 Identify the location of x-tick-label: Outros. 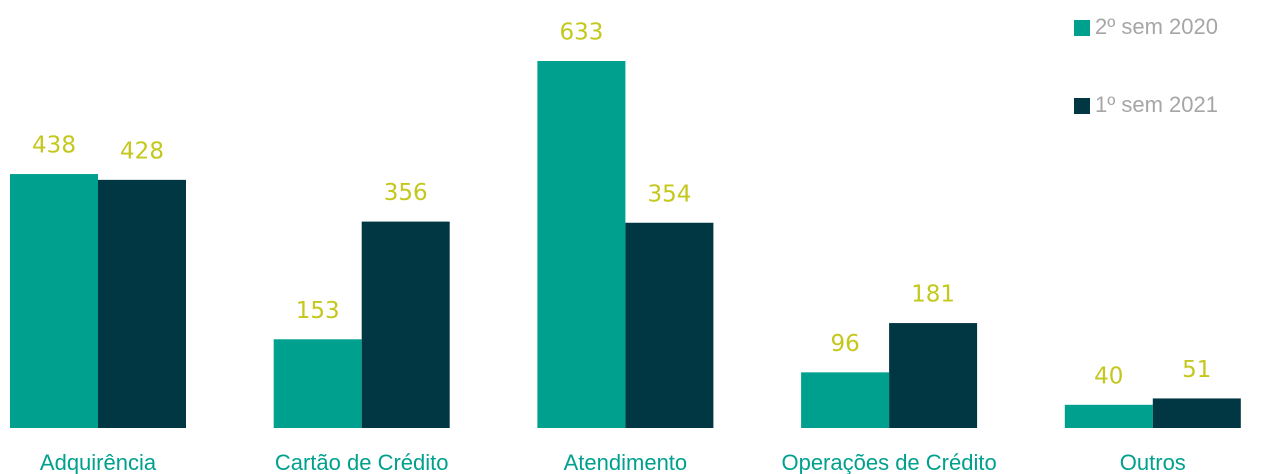
(1153, 462).